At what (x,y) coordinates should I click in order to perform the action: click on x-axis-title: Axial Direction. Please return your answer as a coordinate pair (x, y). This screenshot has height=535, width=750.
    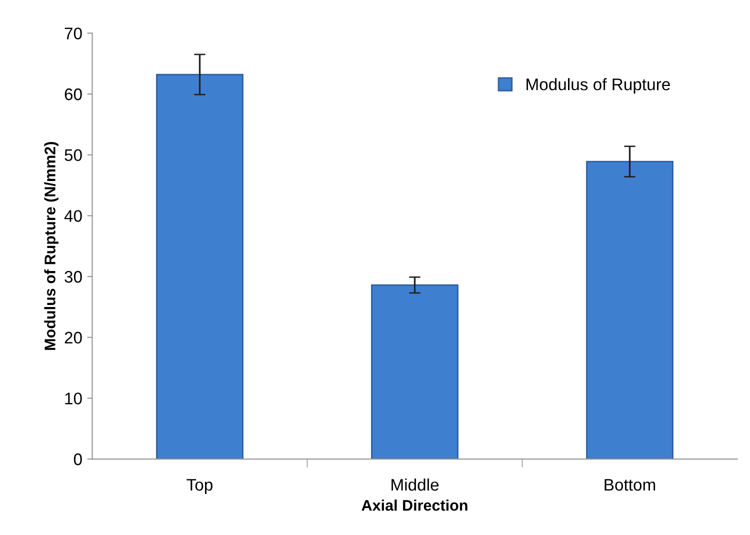
    Looking at the image, I should click on (415, 505).